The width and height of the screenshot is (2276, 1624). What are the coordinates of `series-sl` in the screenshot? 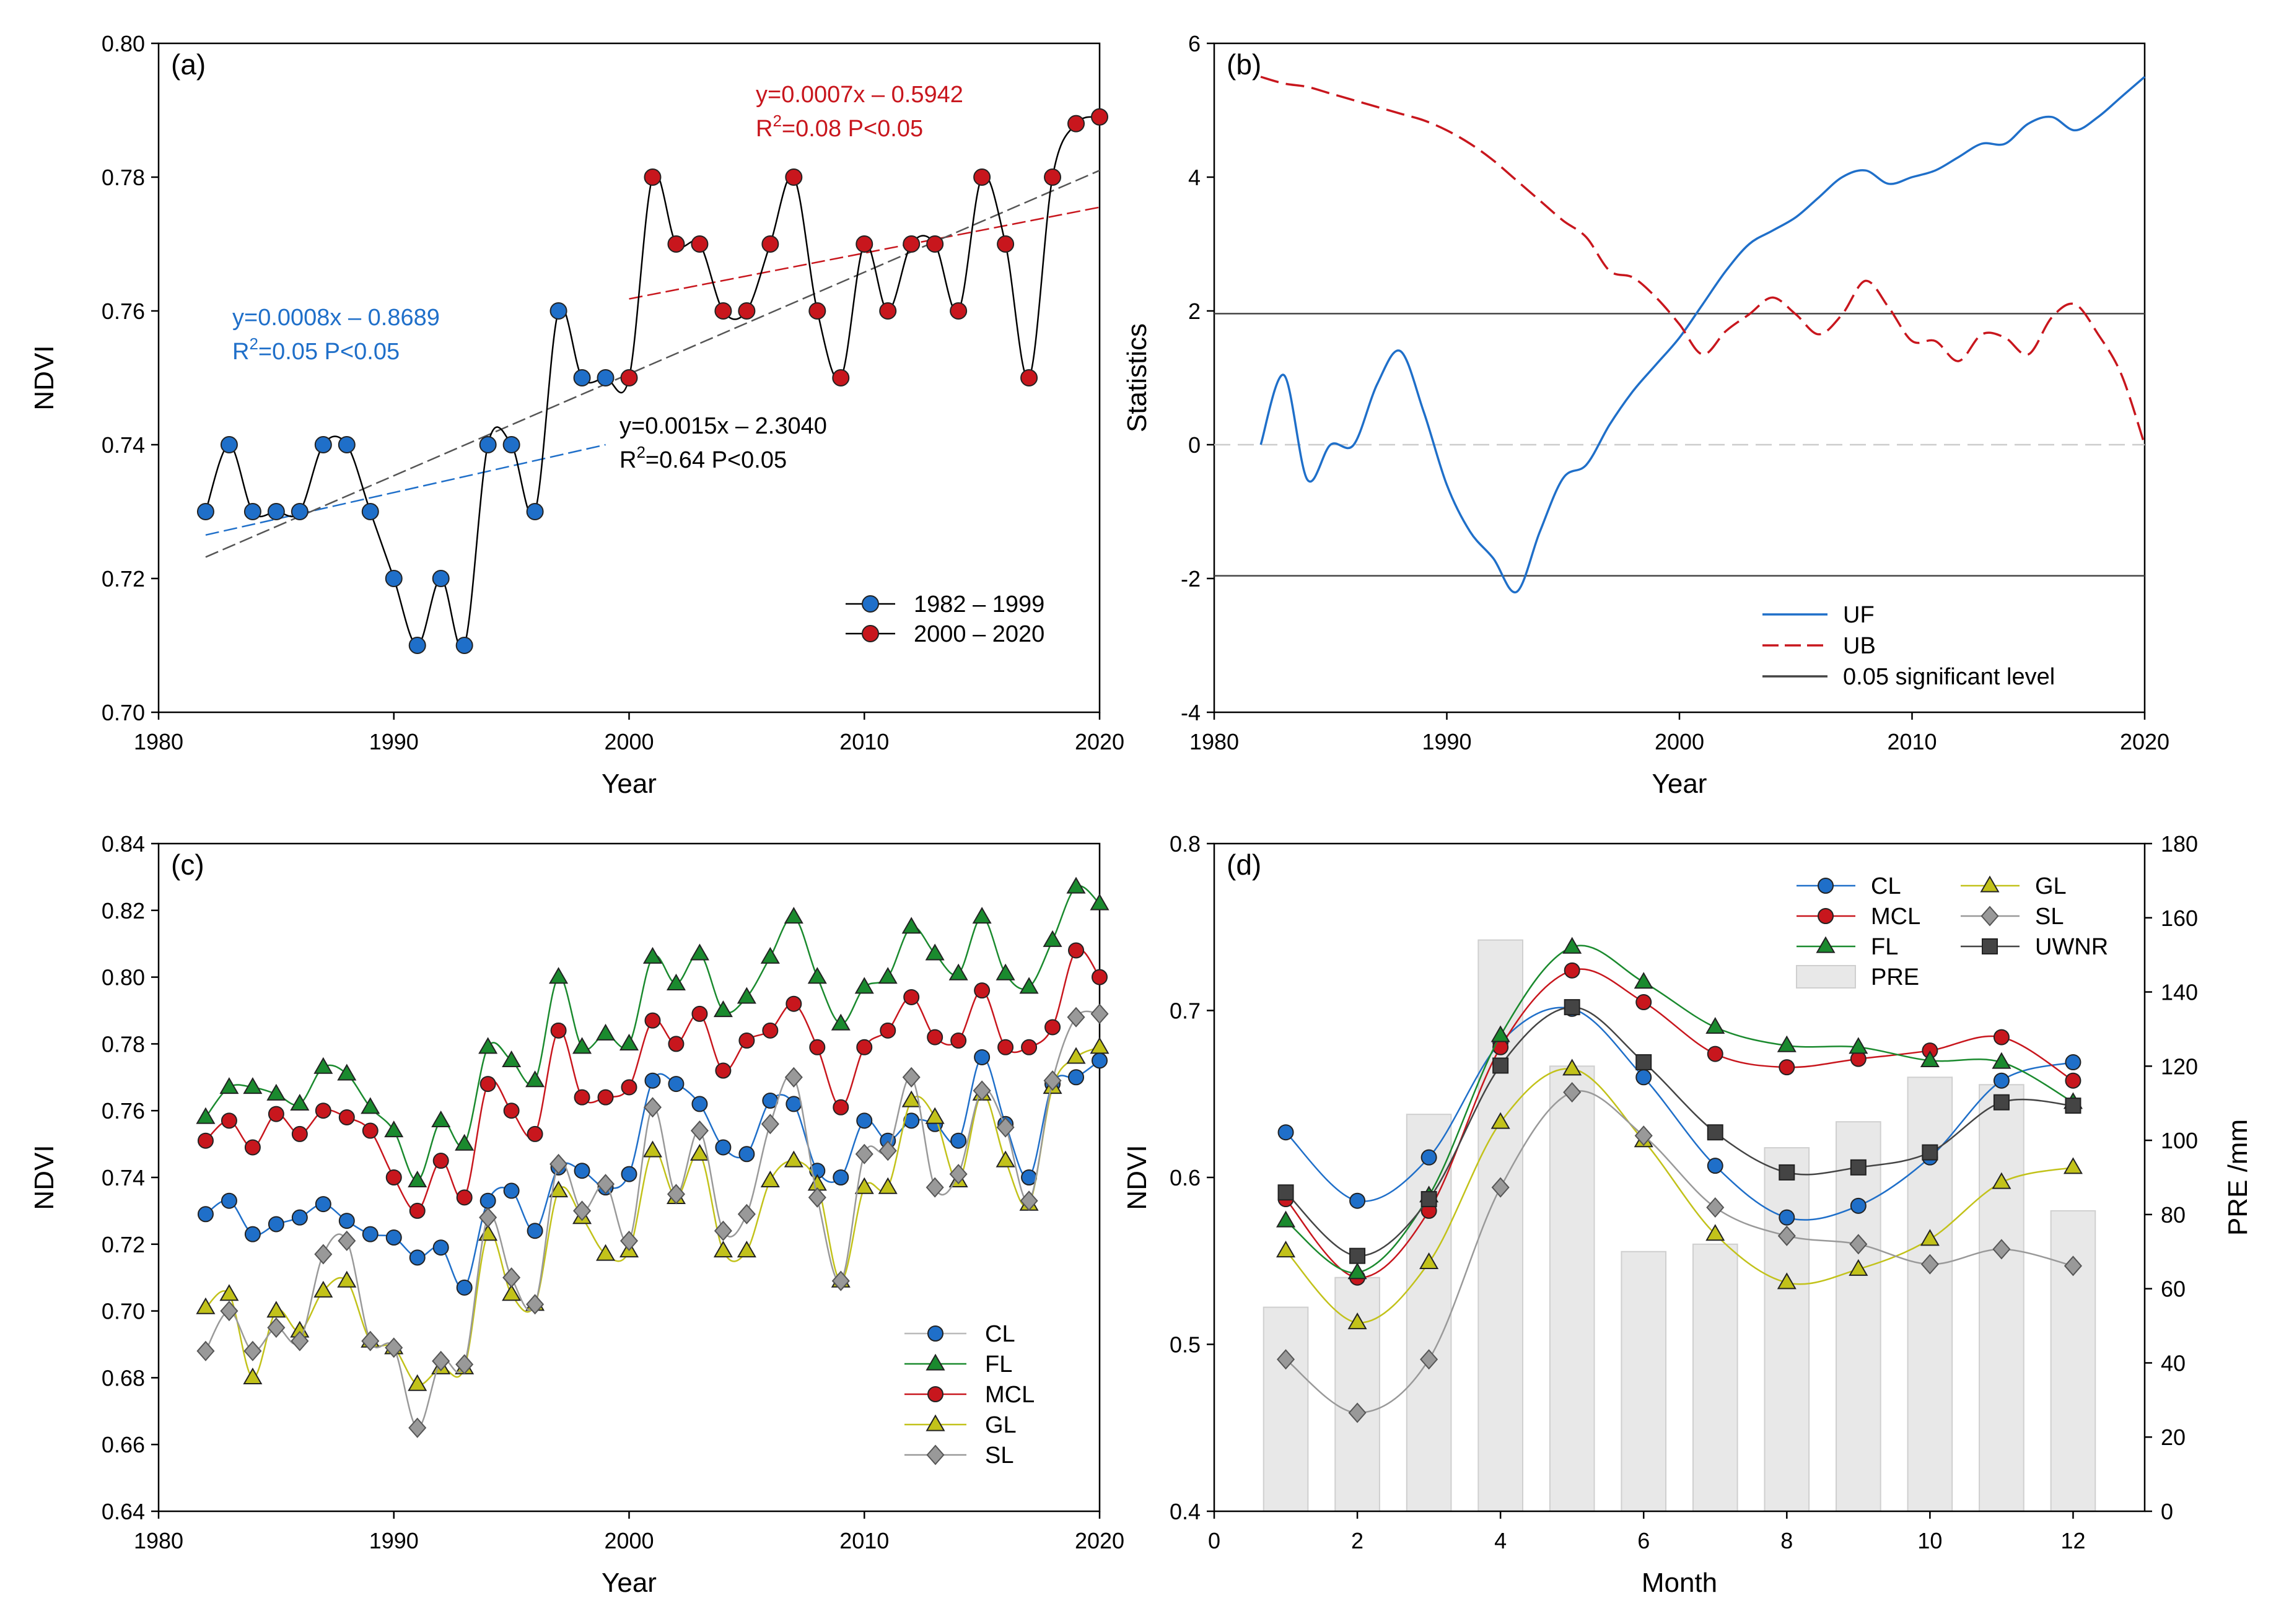 It's located at (652, 1220).